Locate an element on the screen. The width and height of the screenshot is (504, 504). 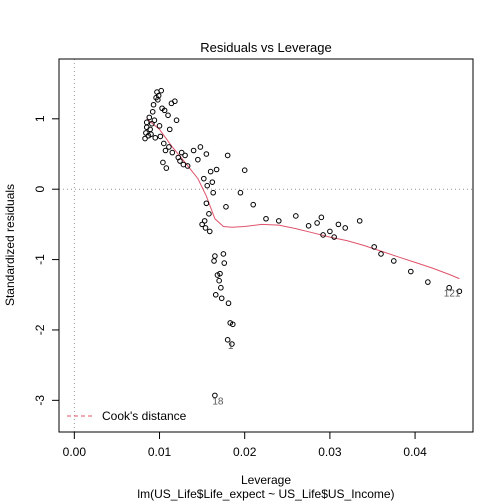
point-label: 18 is located at coordinates (218, 401).